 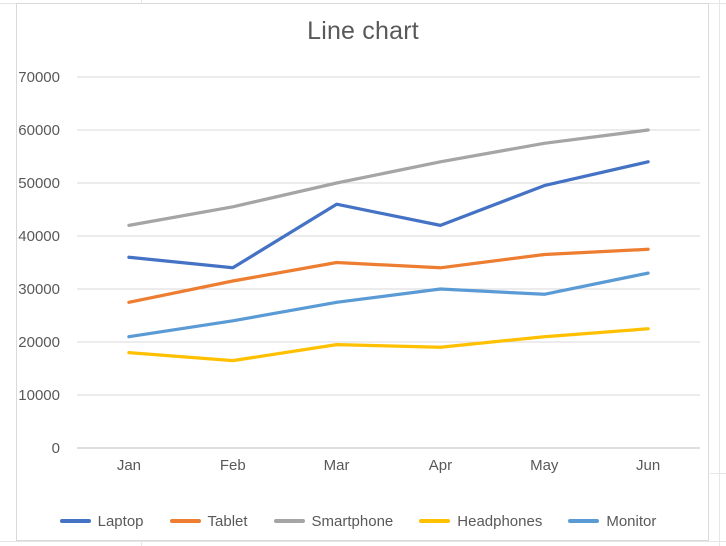 What do you see at coordinates (388, 305) in the screenshot?
I see `series-line-monitor` at bounding box center [388, 305].